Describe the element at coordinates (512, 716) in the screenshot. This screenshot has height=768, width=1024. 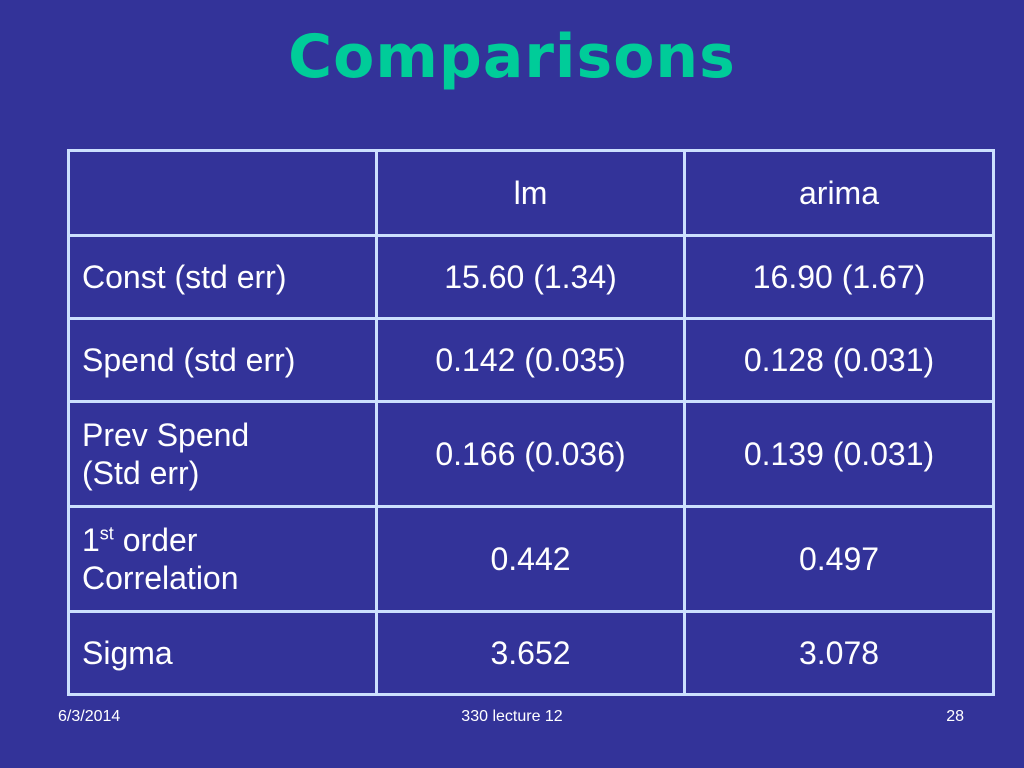
I see `footer-center-text: 330 lecture 12` at that location.